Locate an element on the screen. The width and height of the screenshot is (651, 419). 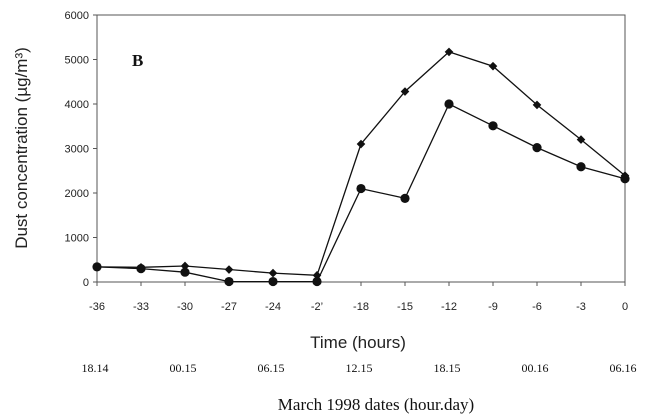
x-tick-label: -36 is located at coordinates (97, 307).